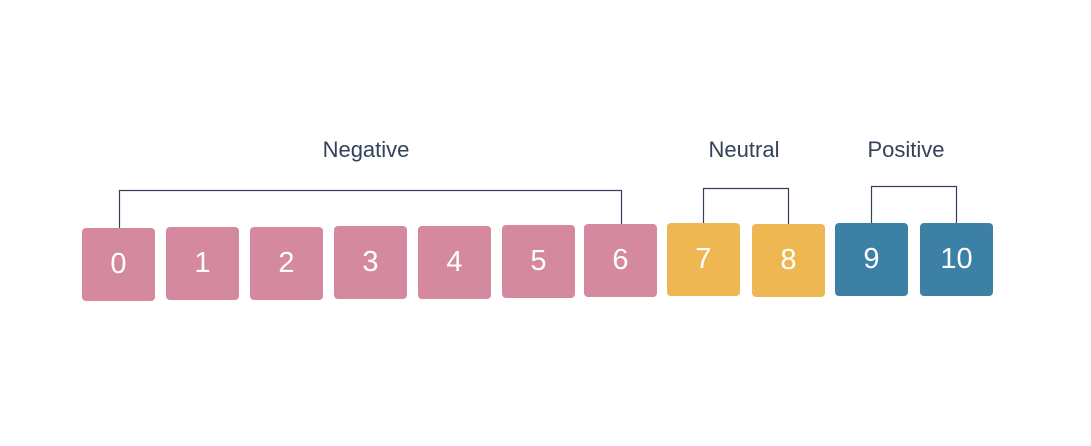 Image resolution: width=1091 pixels, height=446 pixels. Describe the element at coordinates (746, 205) in the screenshot. I see `neutral-bracket` at that location.